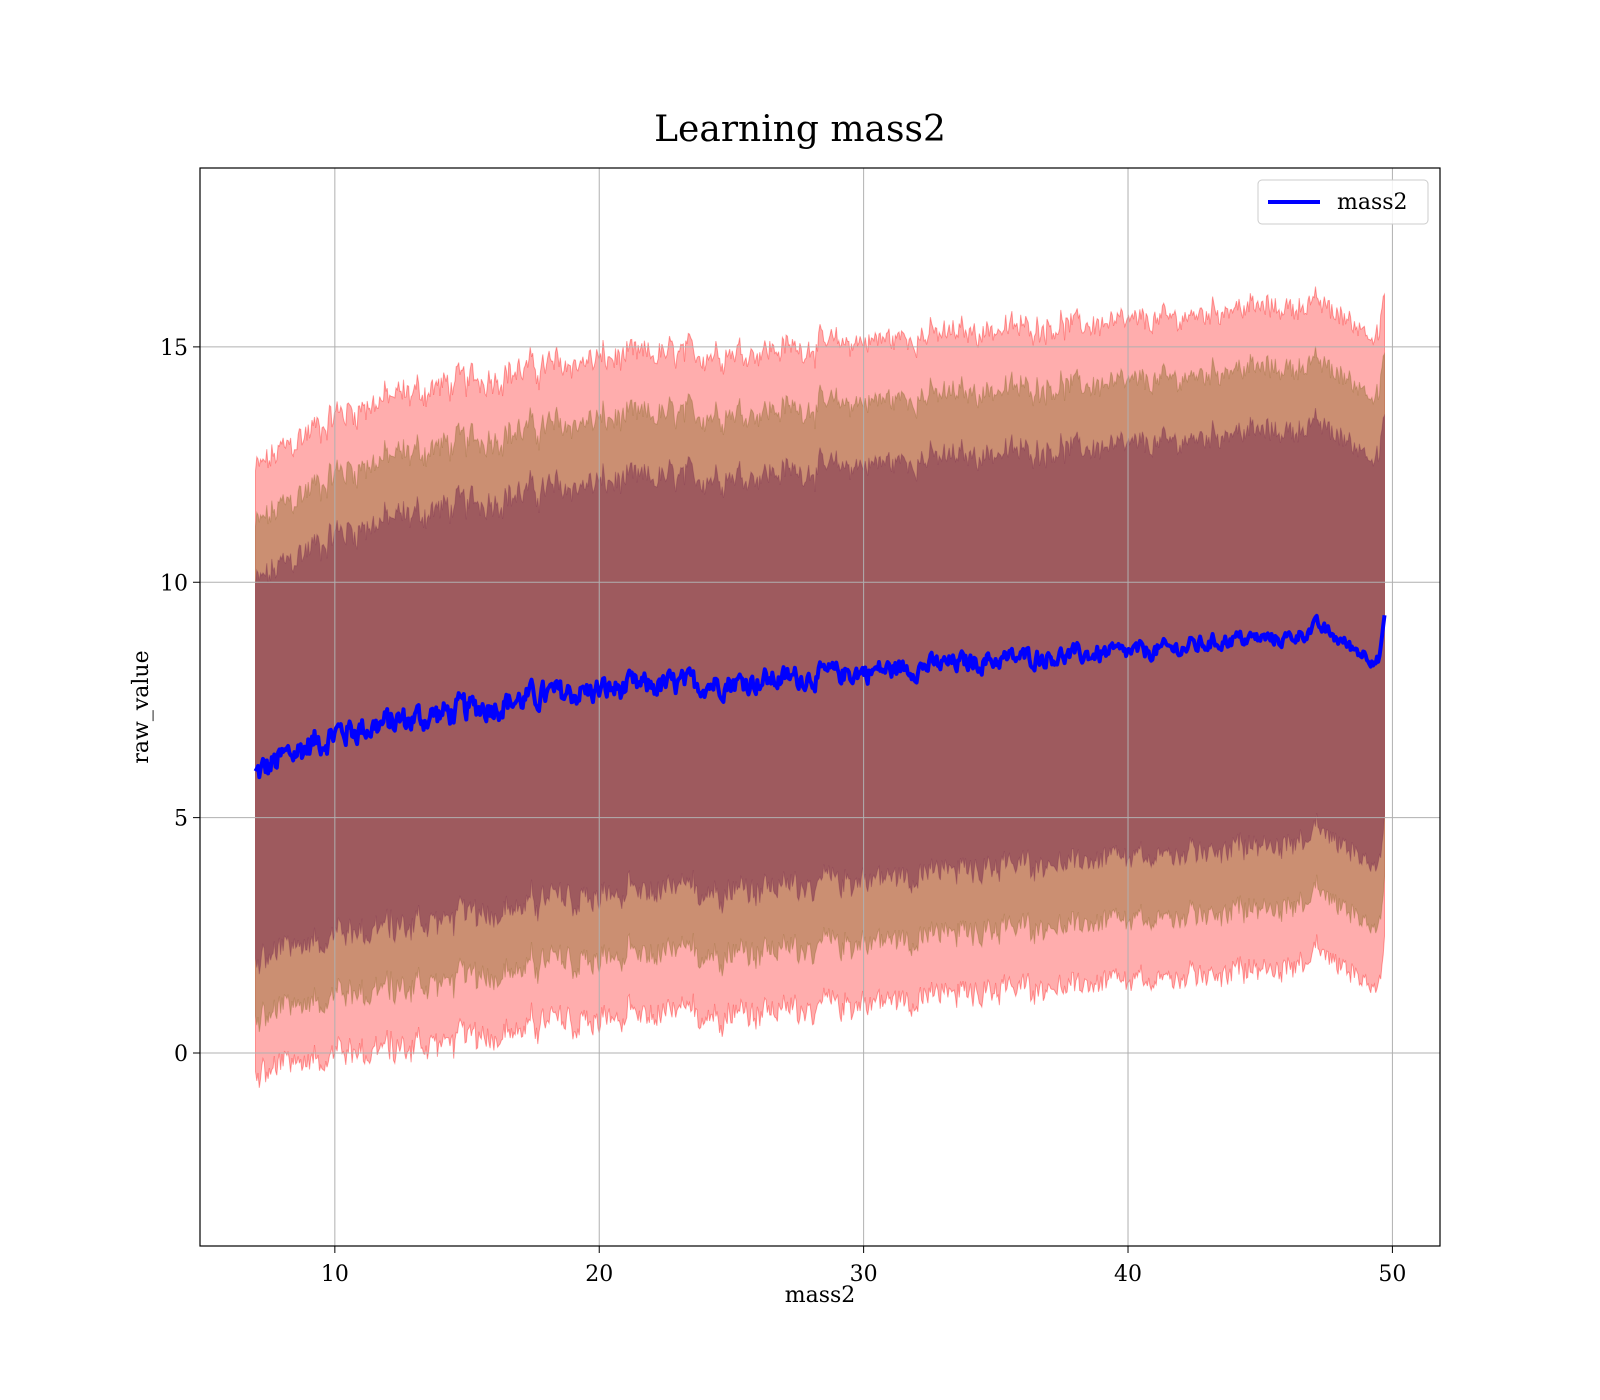  I want to click on x-axis-ticks: 10 20 30 40 50, so click(863, 1266).